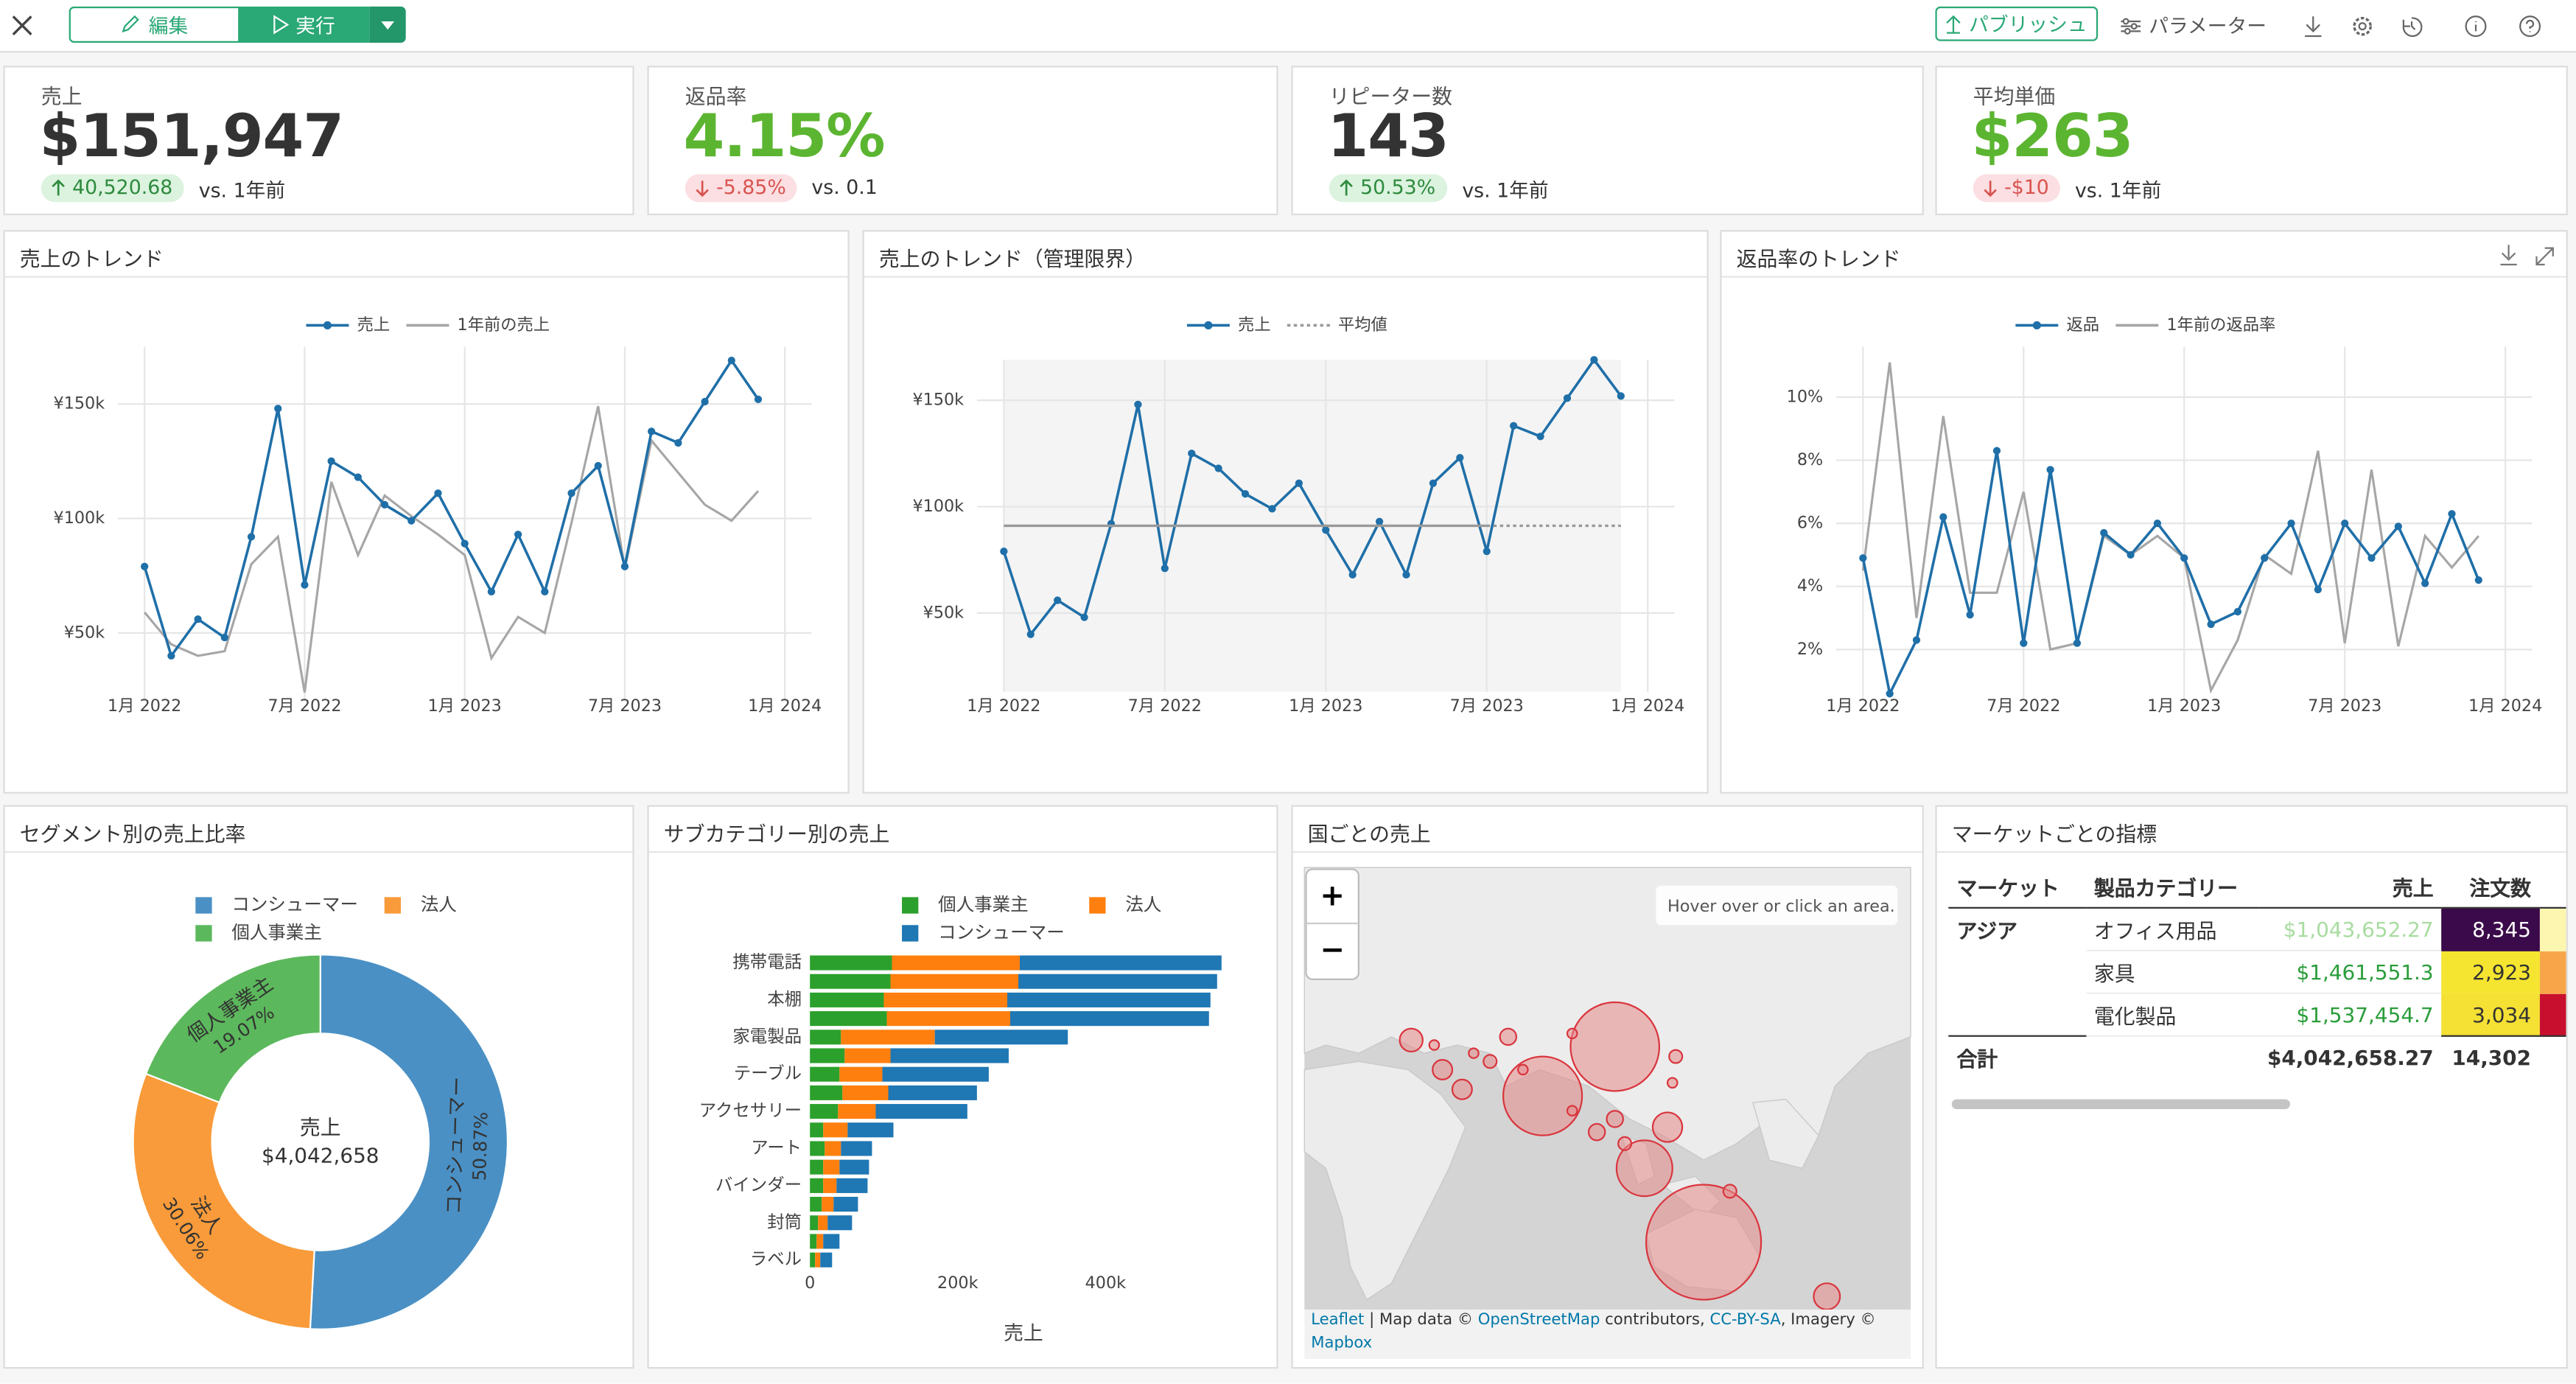  What do you see at coordinates (1332, 950) in the screenshot?
I see `zoom-out-button: −` at bounding box center [1332, 950].